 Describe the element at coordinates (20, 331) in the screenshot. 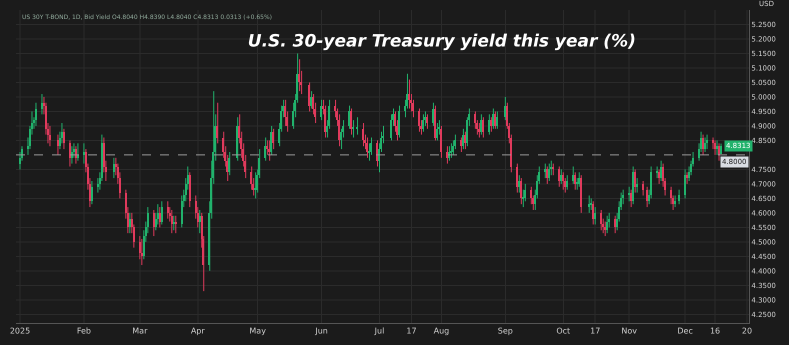

I see `x-tick-label: 2025` at that location.